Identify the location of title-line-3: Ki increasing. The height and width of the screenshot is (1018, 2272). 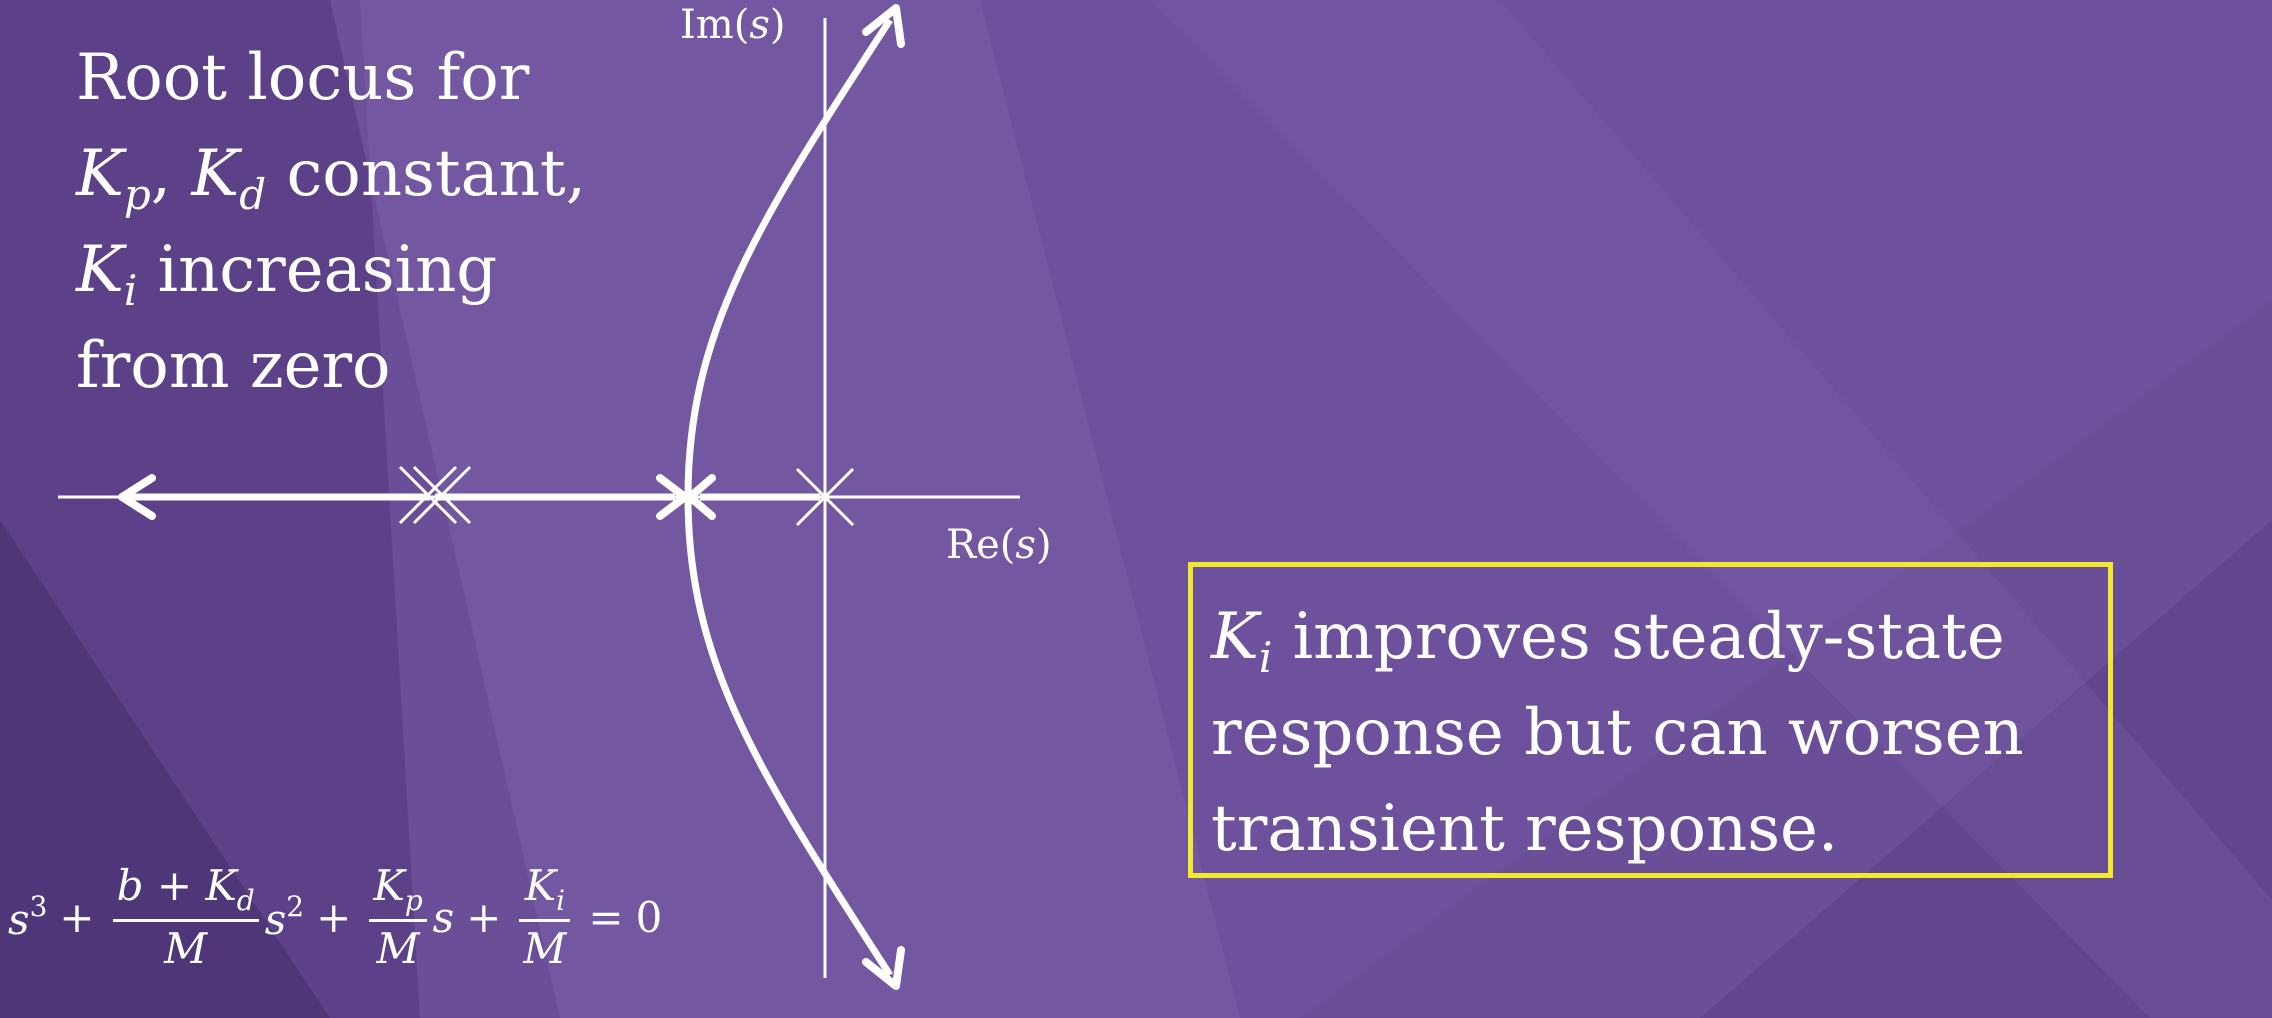
(376, 270).